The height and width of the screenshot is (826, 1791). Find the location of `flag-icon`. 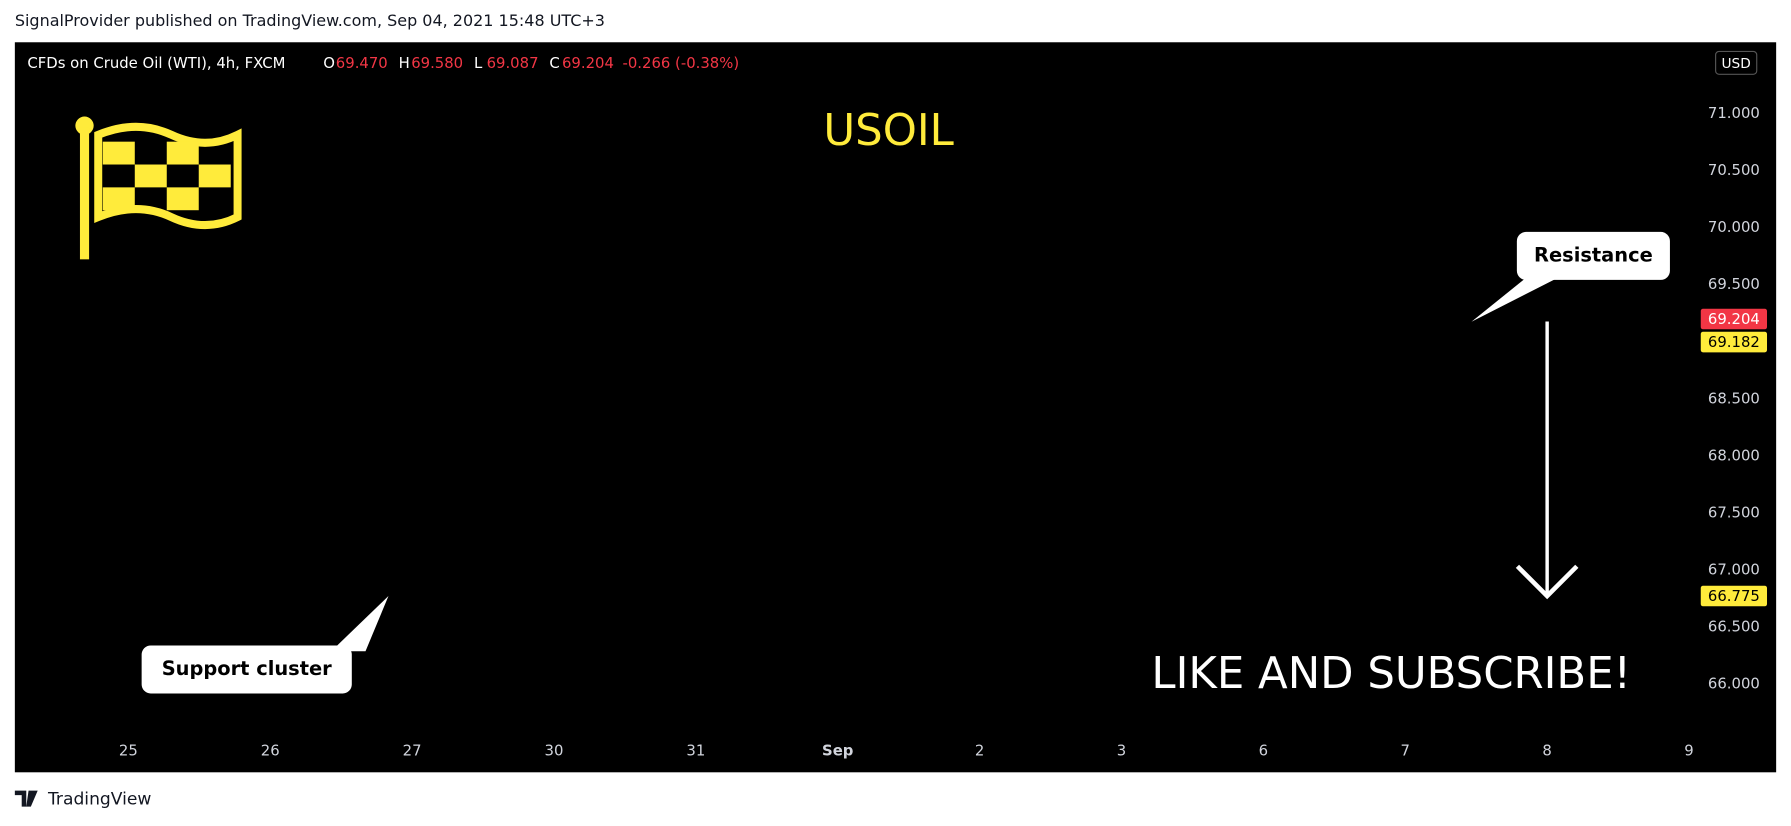

flag-icon is located at coordinates (158, 188).